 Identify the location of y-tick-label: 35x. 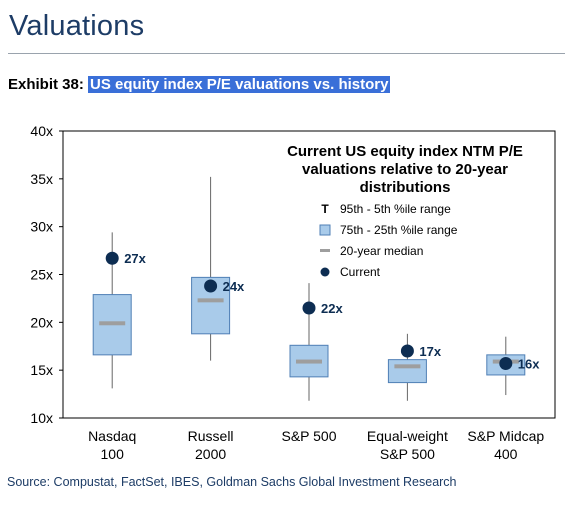
(41, 179).